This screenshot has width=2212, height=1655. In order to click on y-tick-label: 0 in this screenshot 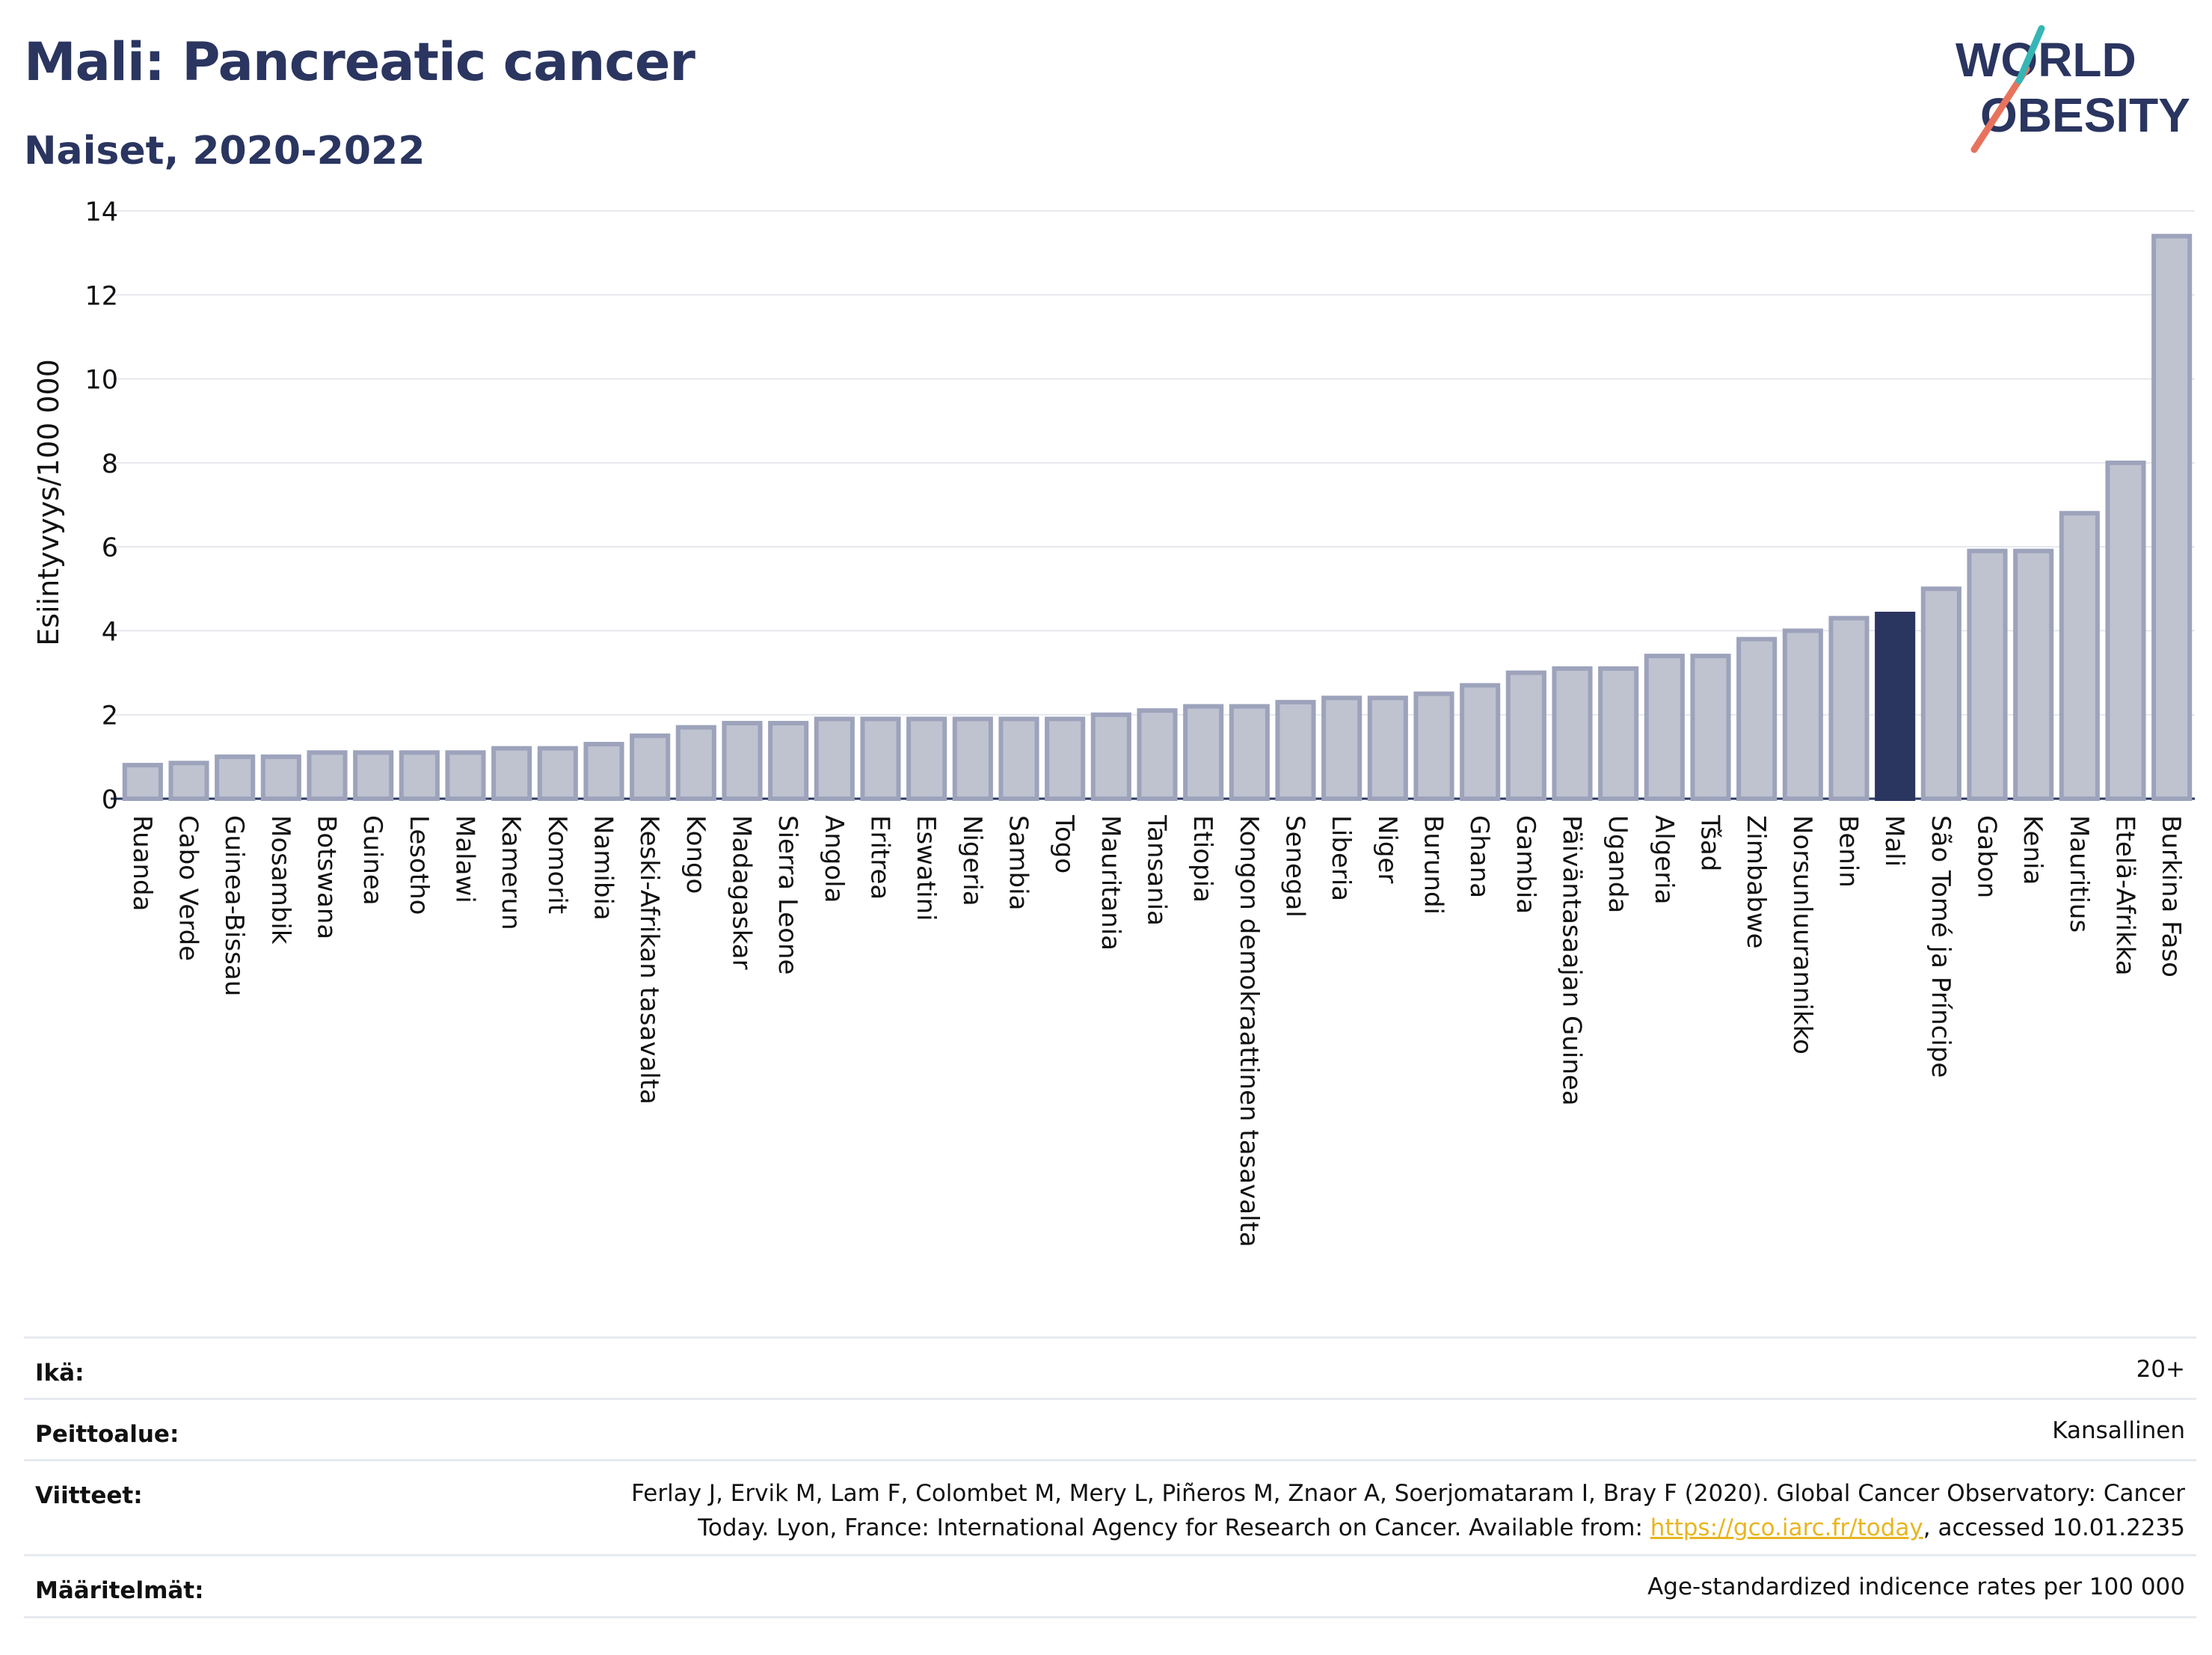, I will do `click(110, 800)`.